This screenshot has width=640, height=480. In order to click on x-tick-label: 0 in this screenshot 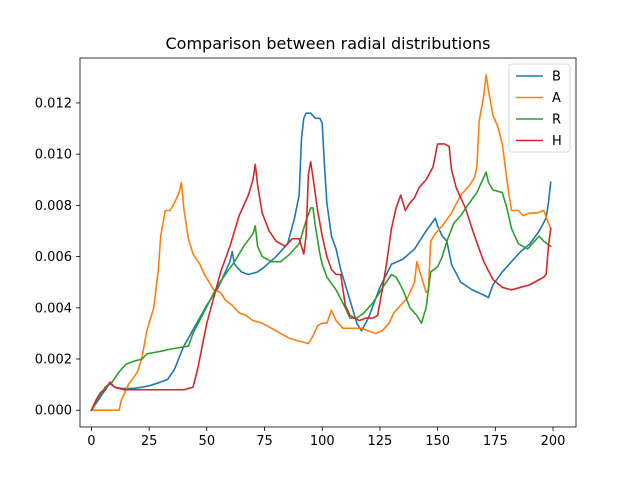, I will do `click(91, 441)`.